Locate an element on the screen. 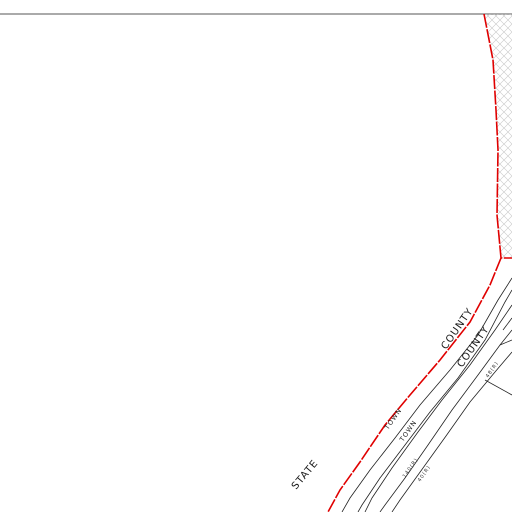 This screenshot has height=512, width=512. hatched-parcel is located at coordinates (498, 136).